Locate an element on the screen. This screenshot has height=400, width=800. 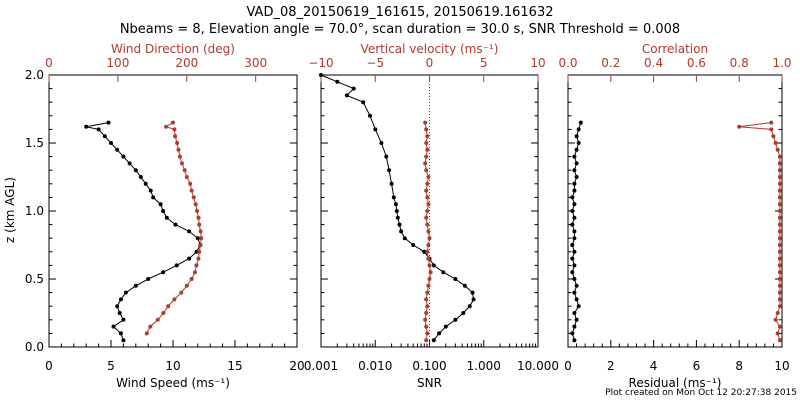
x-tick-label-bottom: 0.100 is located at coordinates (429, 366).